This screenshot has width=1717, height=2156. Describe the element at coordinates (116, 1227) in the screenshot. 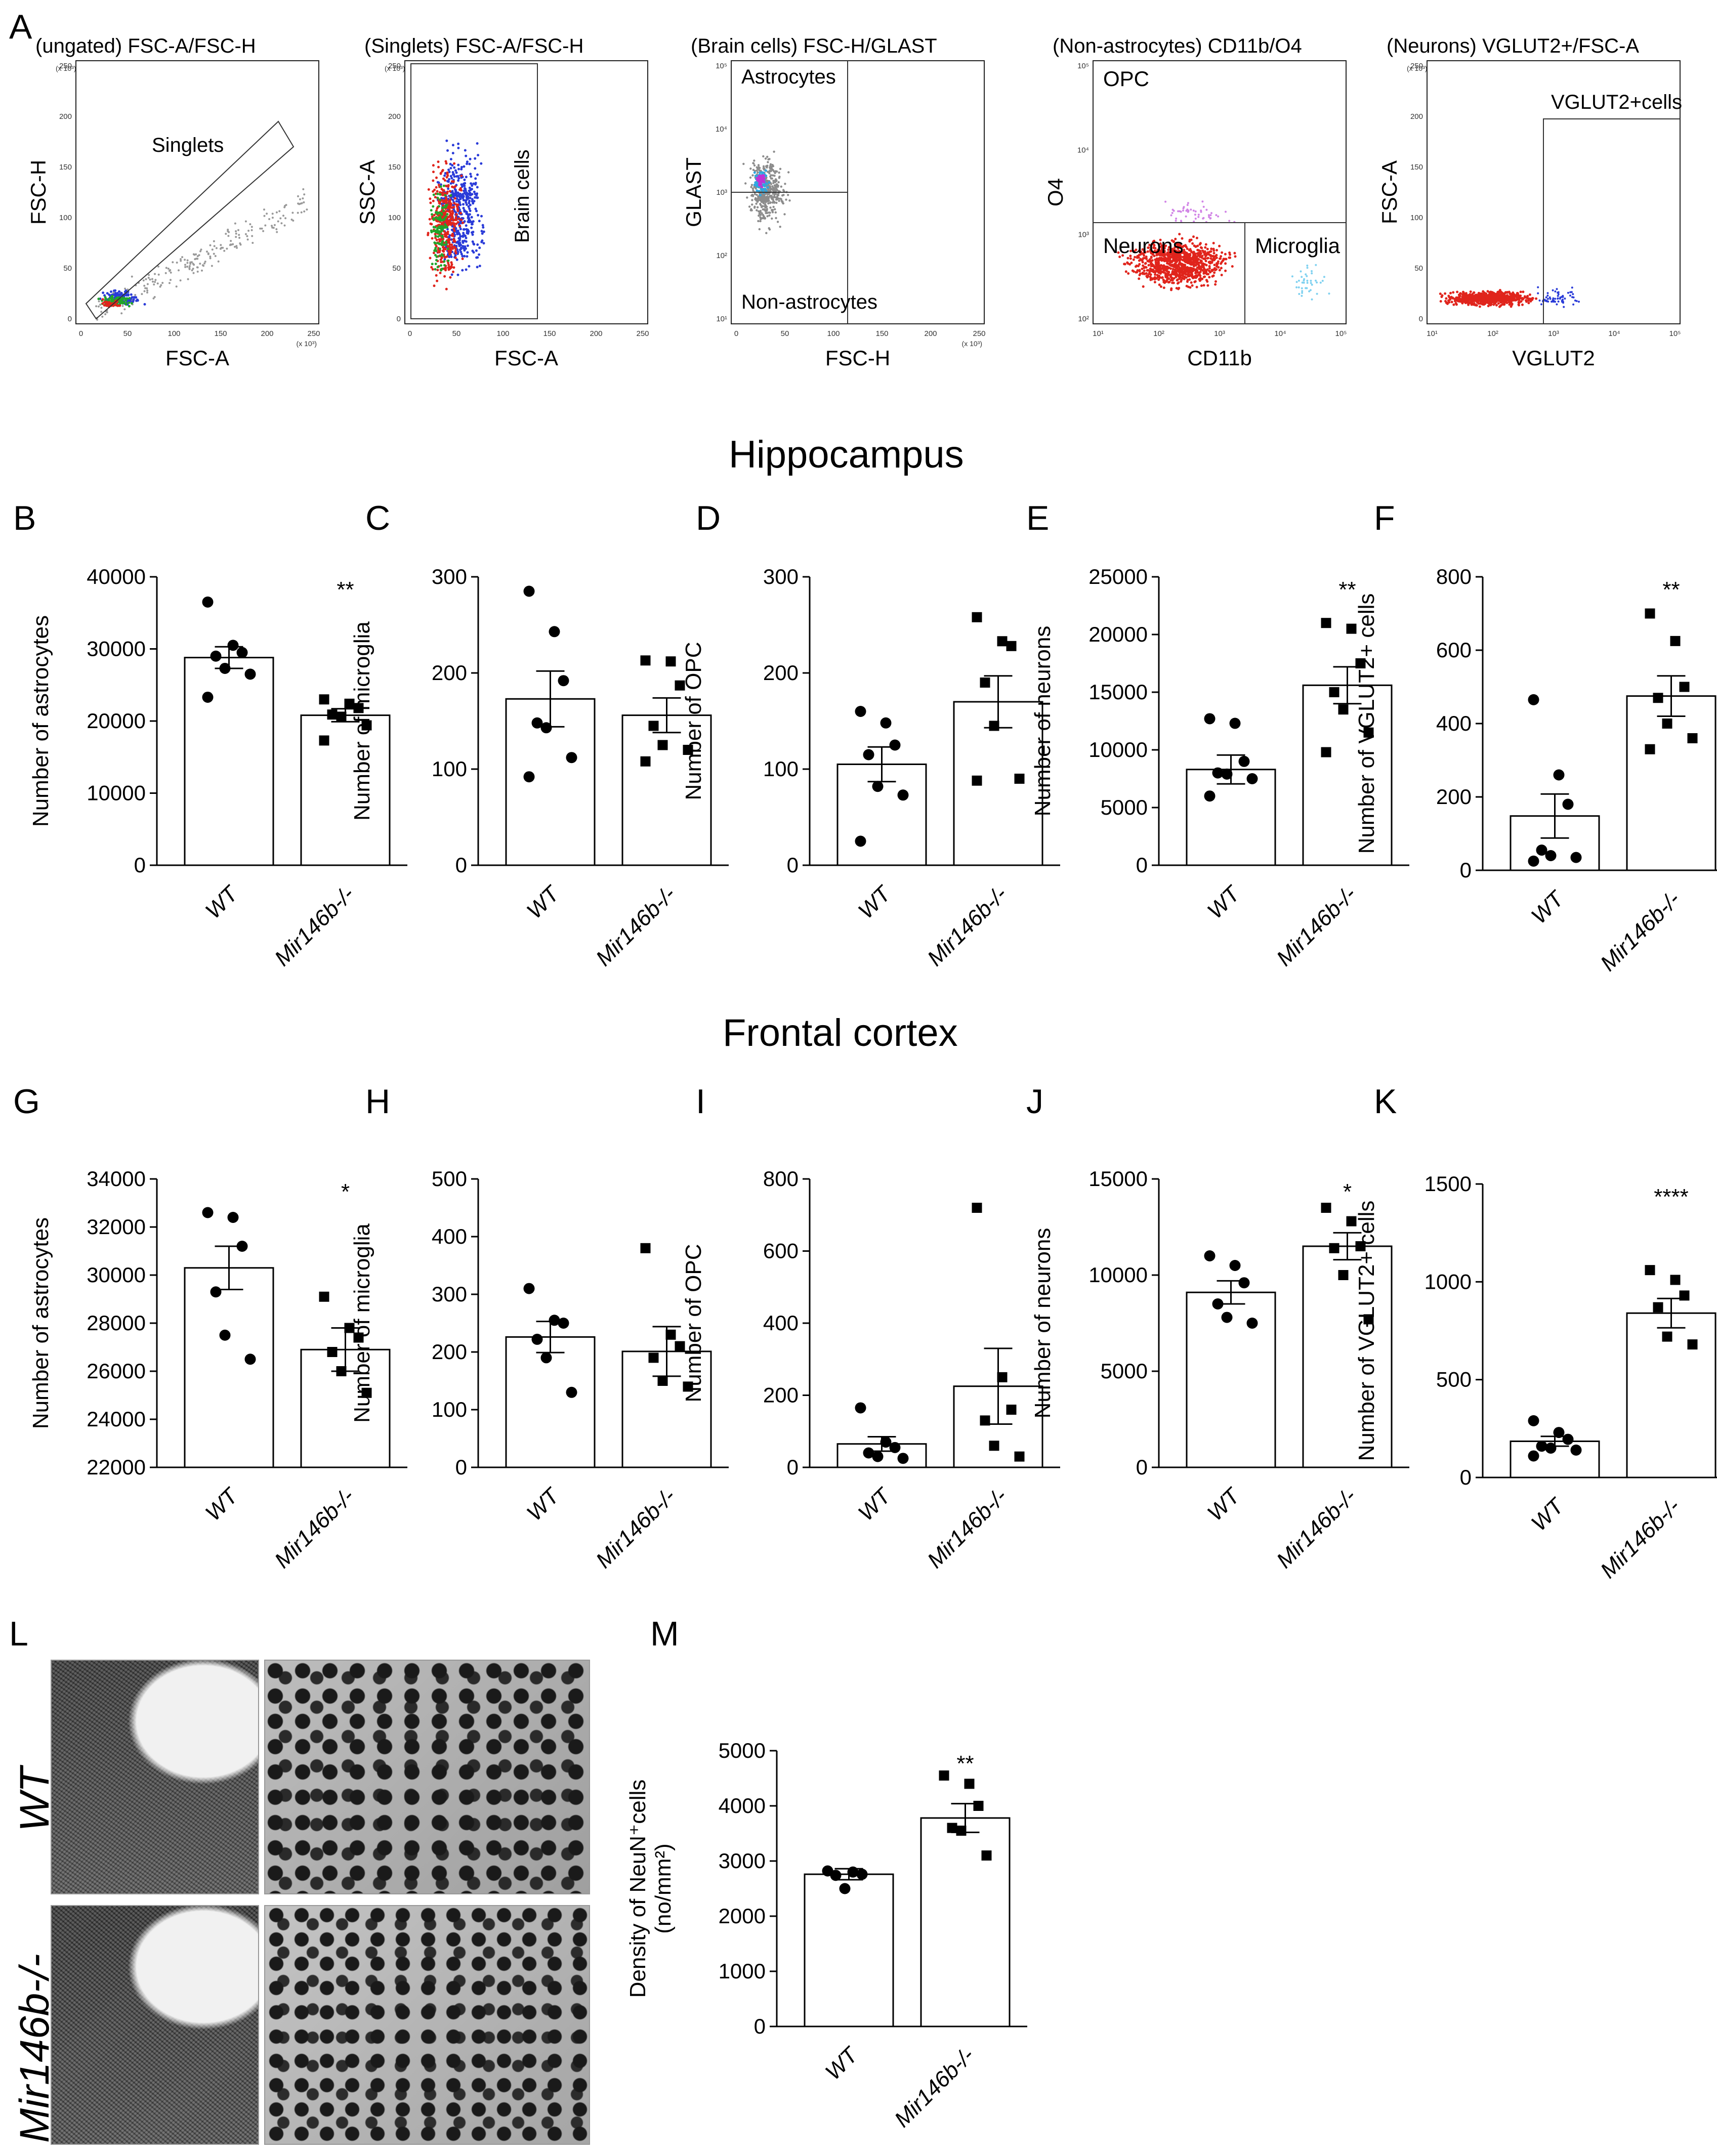

I see `y-tick-label: 32000` at that location.